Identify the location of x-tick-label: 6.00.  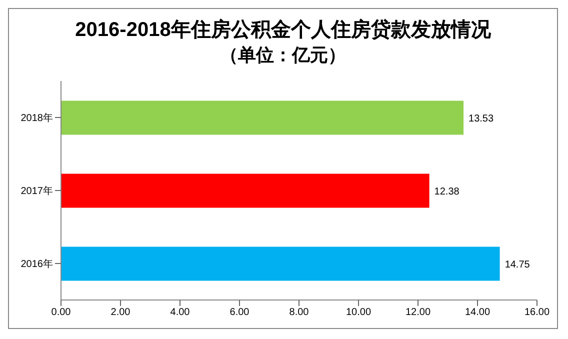
(240, 312).